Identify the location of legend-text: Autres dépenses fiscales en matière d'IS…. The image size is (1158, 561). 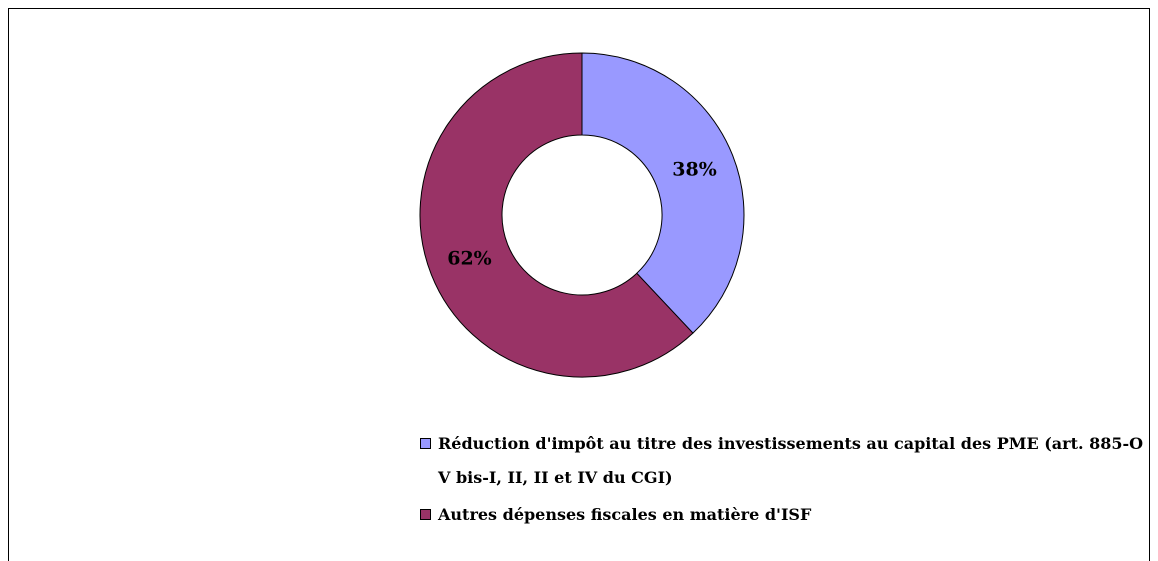
(625, 514).